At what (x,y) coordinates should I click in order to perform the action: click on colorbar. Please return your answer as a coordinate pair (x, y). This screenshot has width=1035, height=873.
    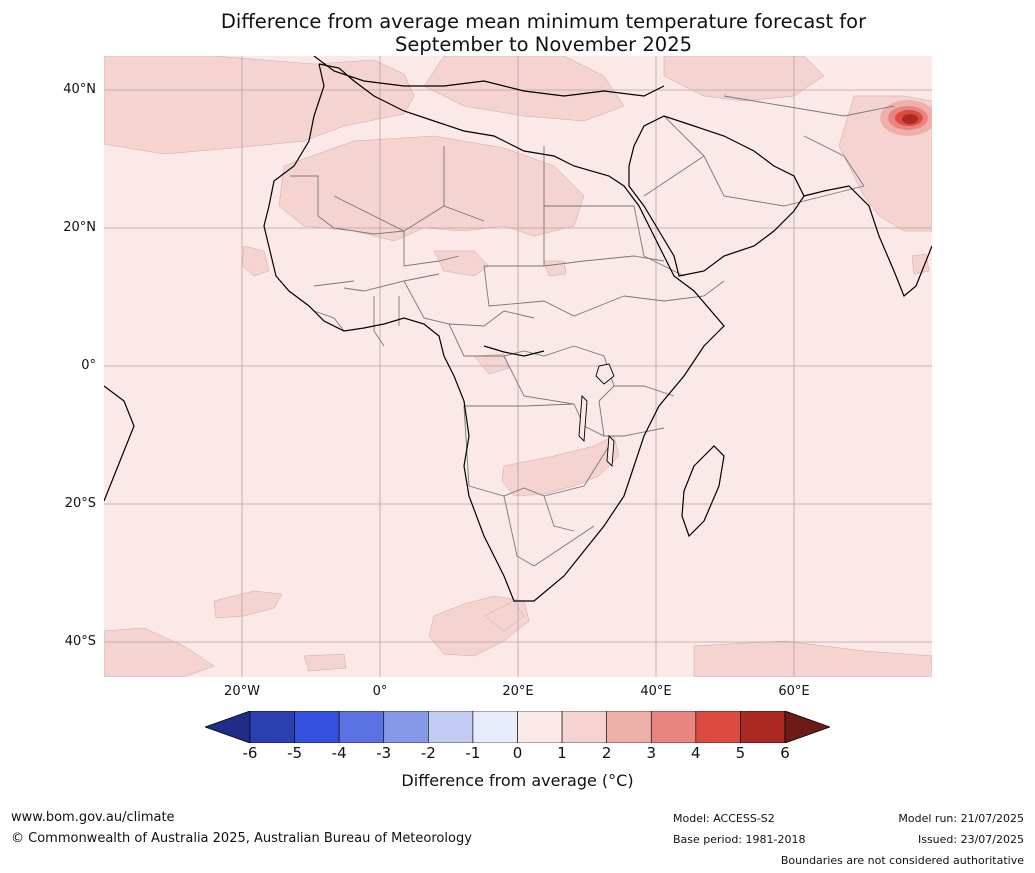
    Looking at the image, I should click on (517, 727).